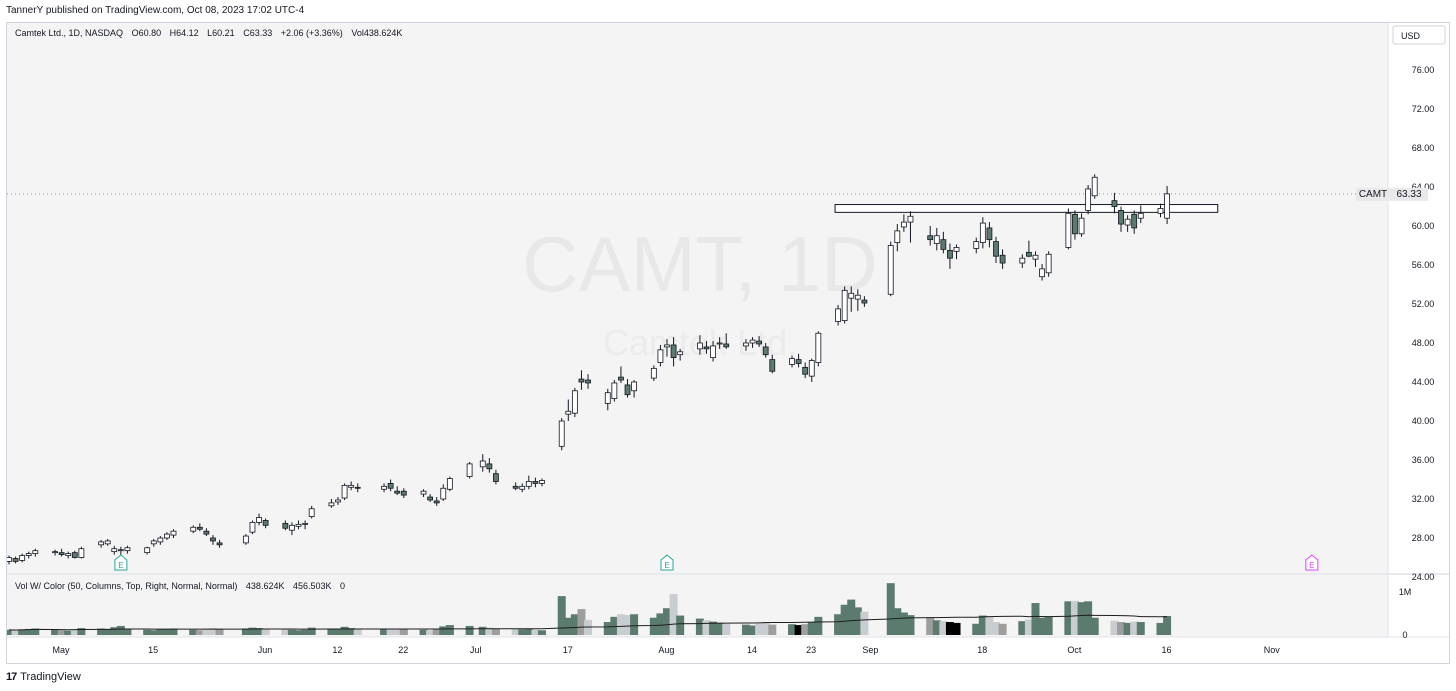 The image size is (1456, 691). I want to click on time-tick-label: Oct, so click(1074, 650).